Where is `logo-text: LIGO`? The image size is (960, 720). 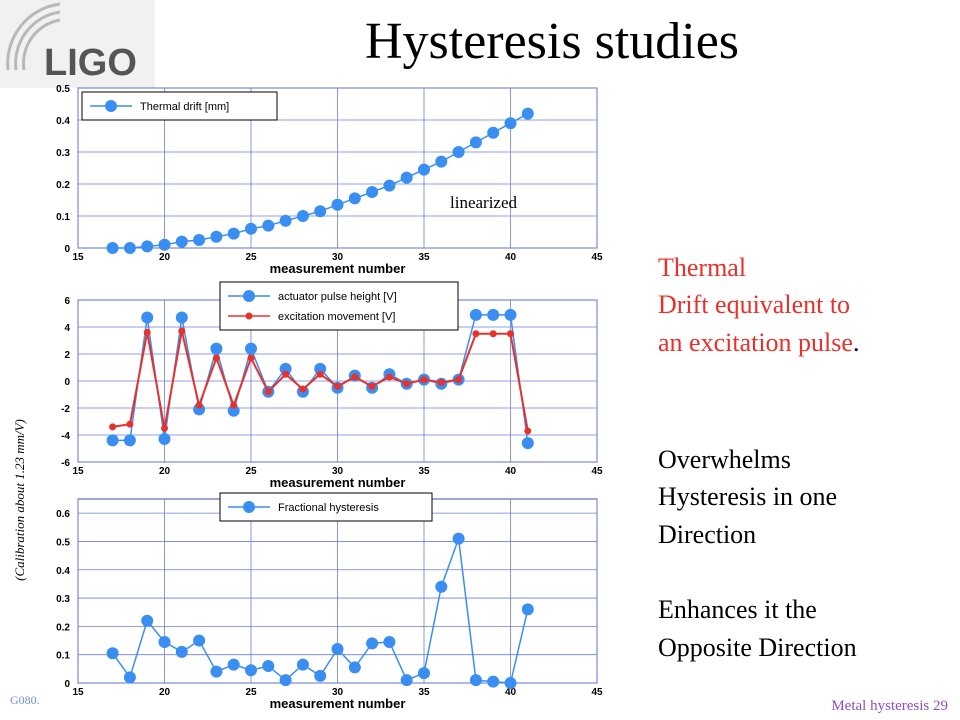 logo-text: LIGO is located at coordinates (90, 63).